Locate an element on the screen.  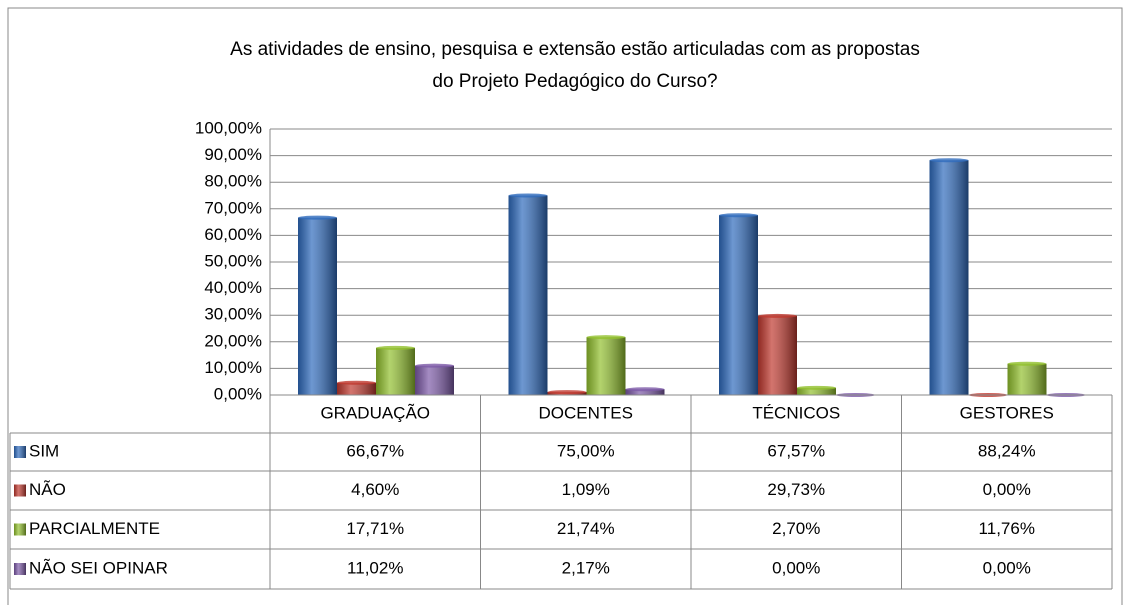
table-value: 2,17% is located at coordinates (586, 567).